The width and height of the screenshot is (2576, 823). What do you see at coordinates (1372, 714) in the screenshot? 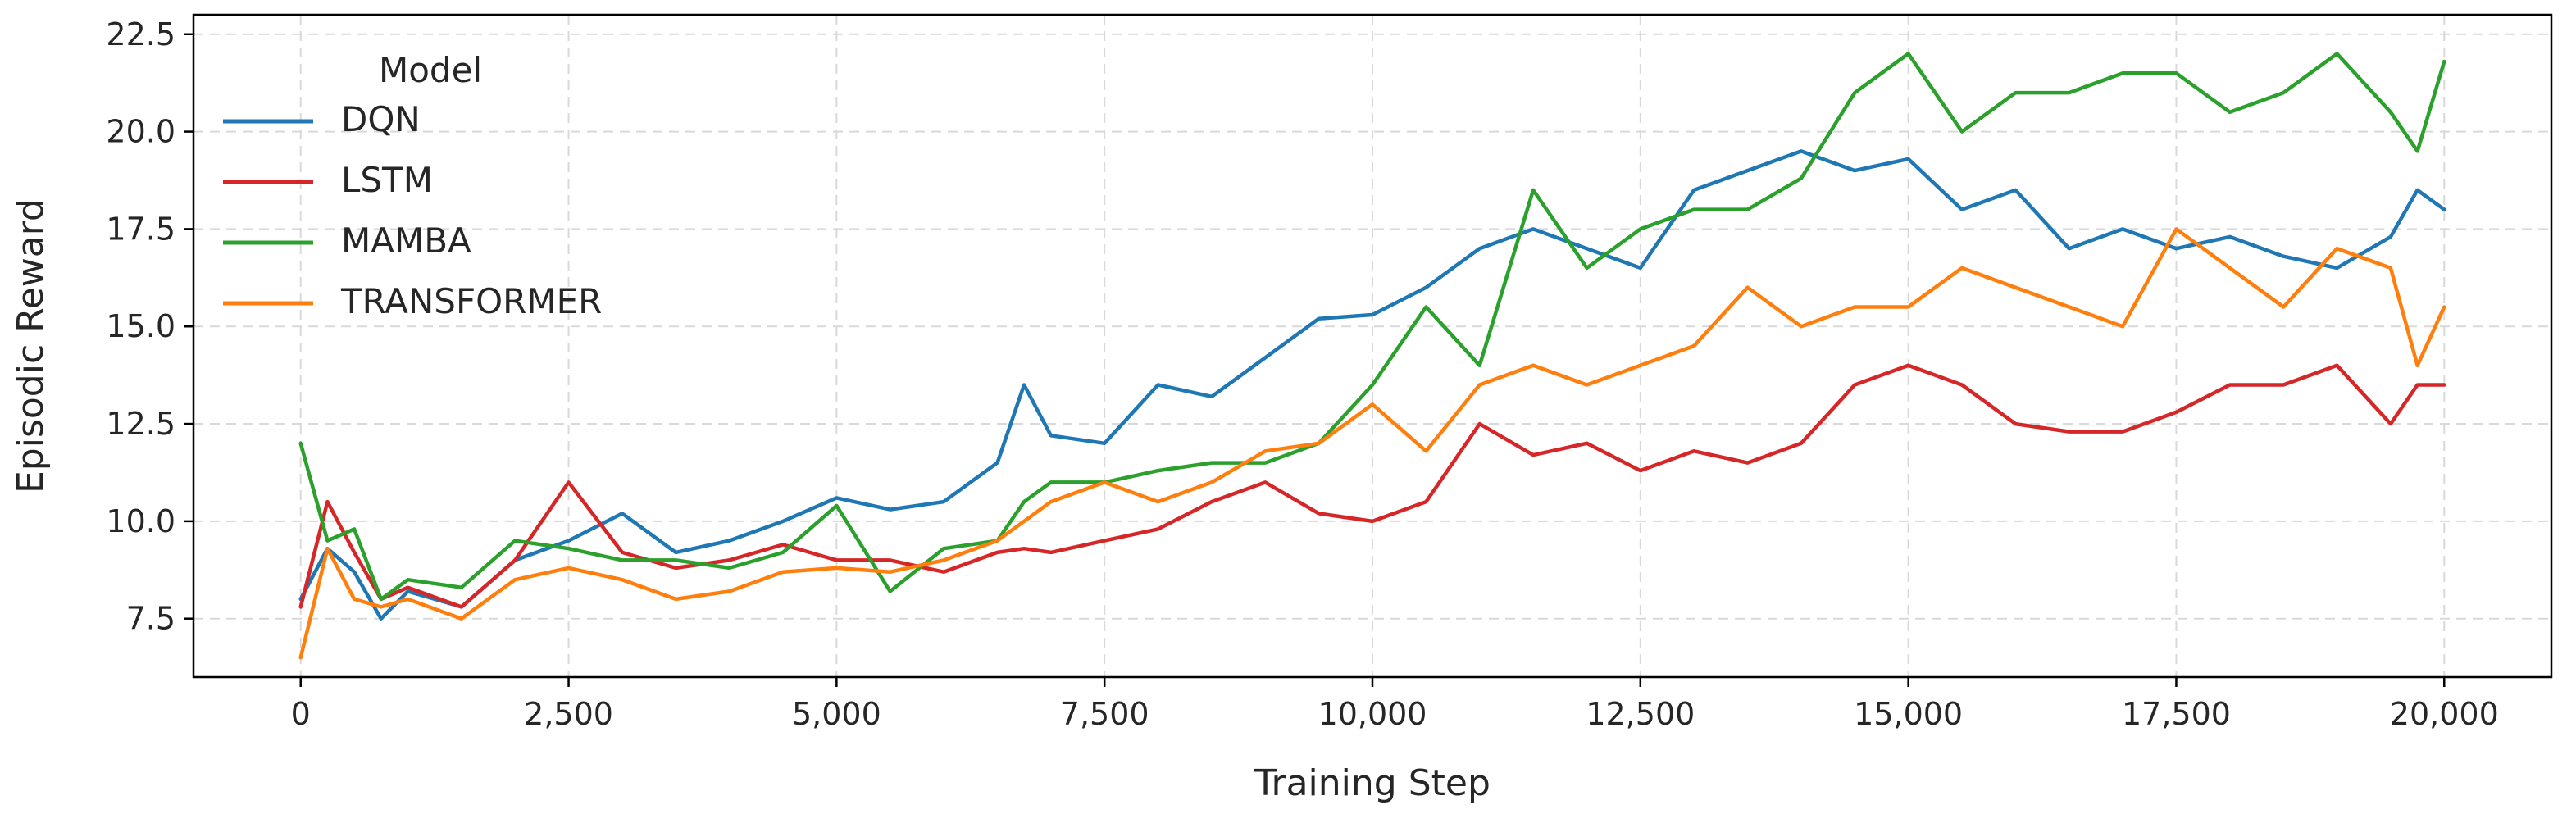
I see `x-tick-label: 10,000` at bounding box center [1372, 714].